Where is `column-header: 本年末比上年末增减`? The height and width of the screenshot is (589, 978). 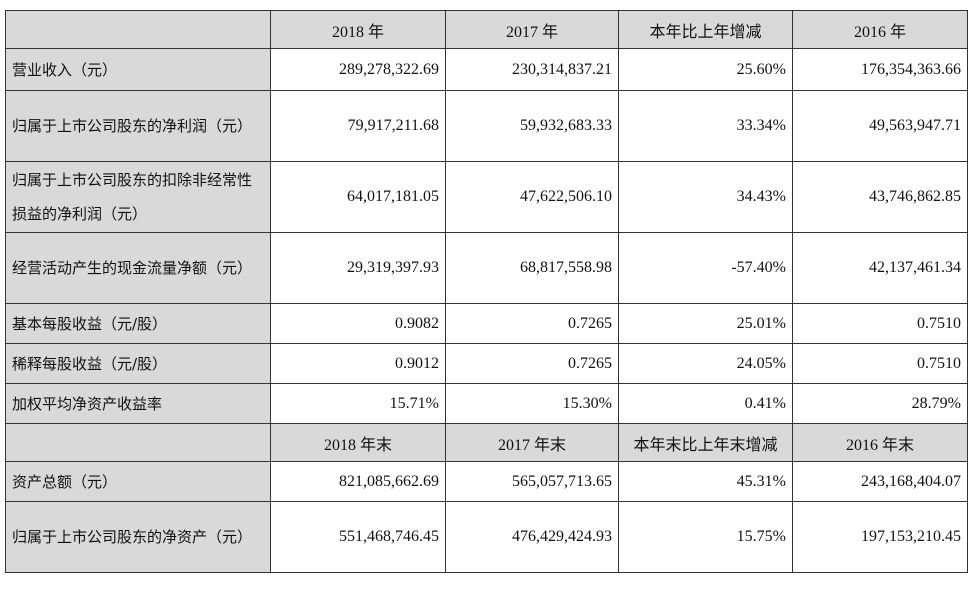 column-header: 本年末比上年末增减 is located at coordinates (705, 442).